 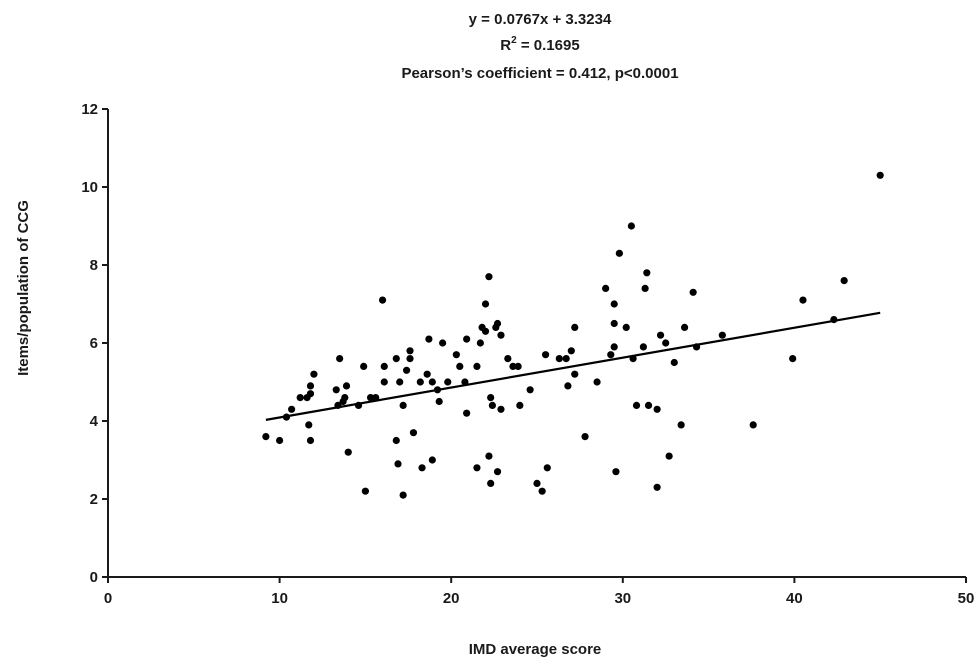 What do you see at coordinates (94, 421) in the screenshot?
I see `y-tick-label: 4` at bounding box center [94, 421].